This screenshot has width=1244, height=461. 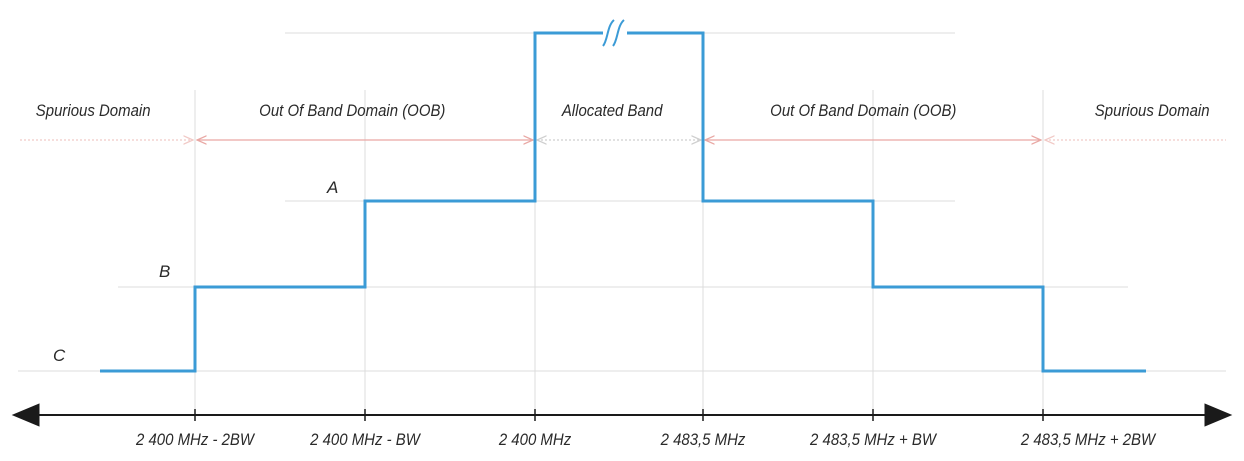 What do you see at coordinates (195, 439) in the screenshot?
I see `tick-label-1: 2 400 MHz - 2BW` at bounding box center [195, 439].